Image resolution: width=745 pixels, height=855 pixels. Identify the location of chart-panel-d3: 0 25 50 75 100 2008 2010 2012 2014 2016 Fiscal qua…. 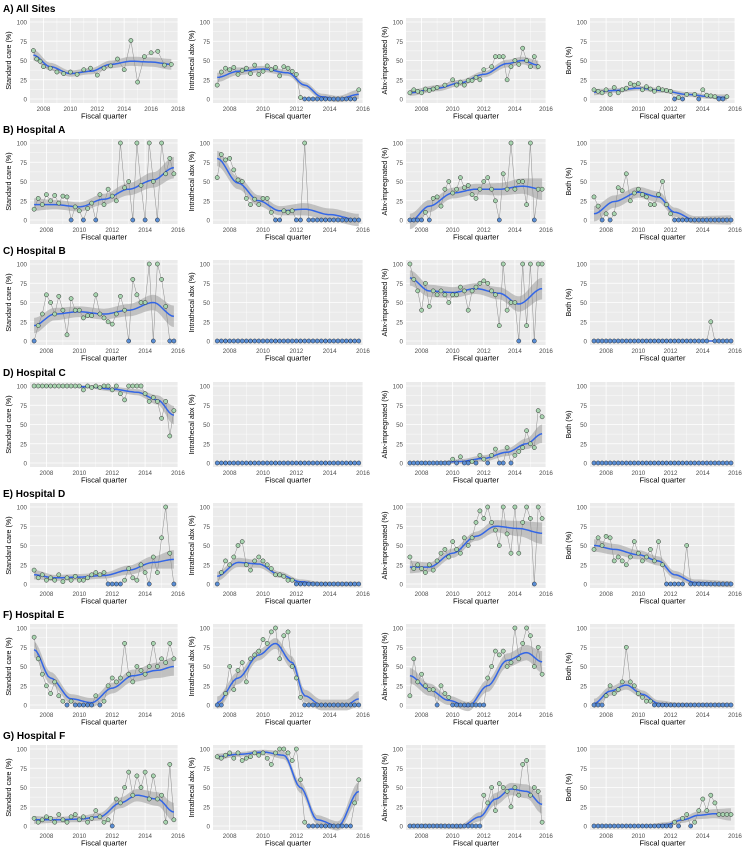
(466, 432).